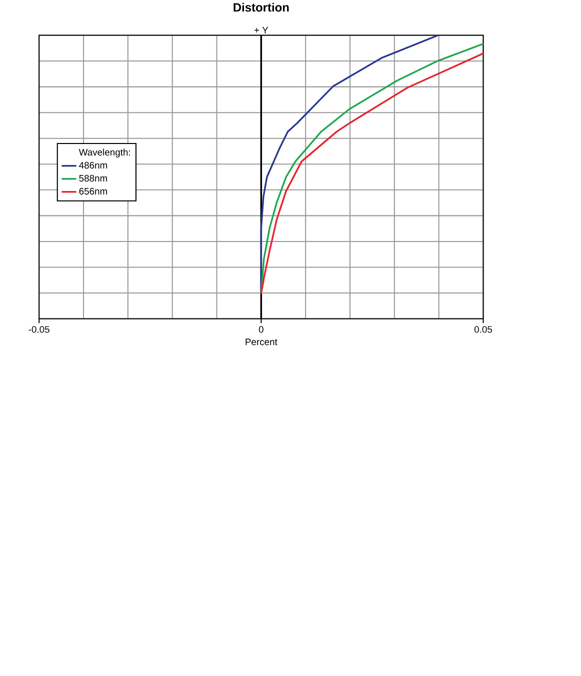 Image resolution: width=581 pixels, height=676 pixels. I want to click on x-tick-label: 0.05, so click(483, 329).